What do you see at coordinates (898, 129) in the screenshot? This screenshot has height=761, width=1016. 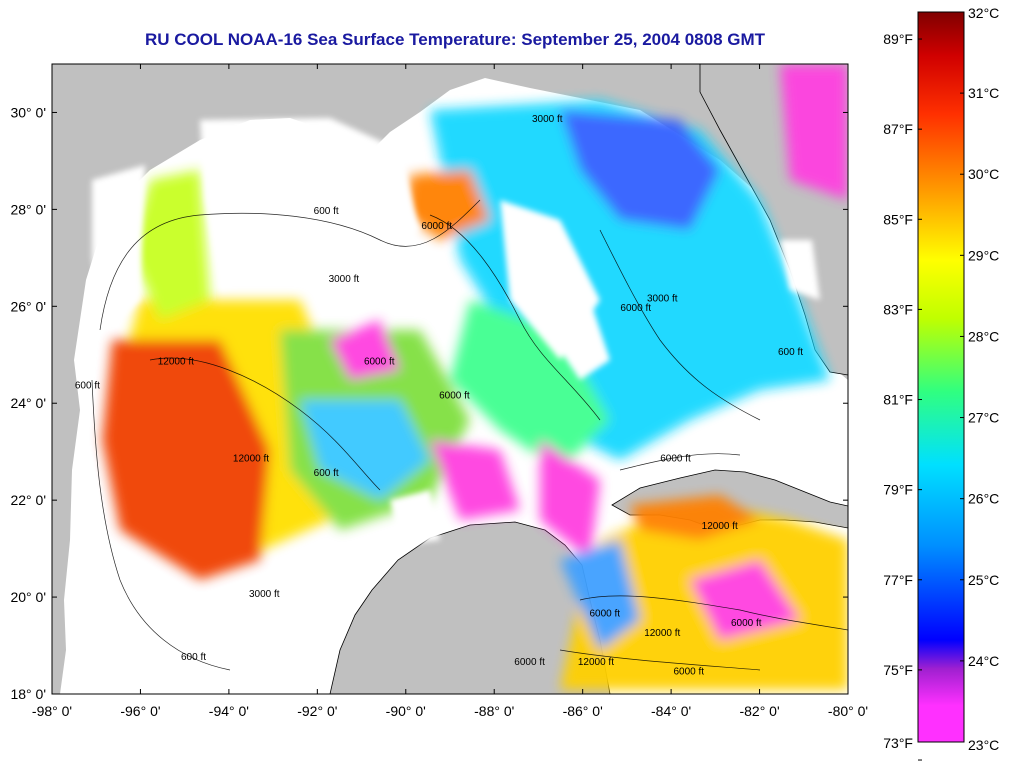 I see `colorbar-fahrenheit-label: 87°F` at bounding box center [898, 129].